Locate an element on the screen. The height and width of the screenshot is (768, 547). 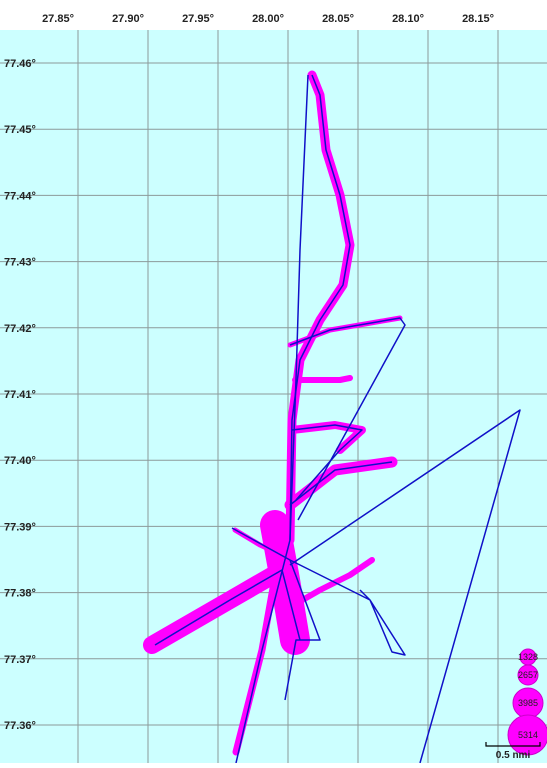
longitude-label: 27.95° is located at coordinates (198, 19).